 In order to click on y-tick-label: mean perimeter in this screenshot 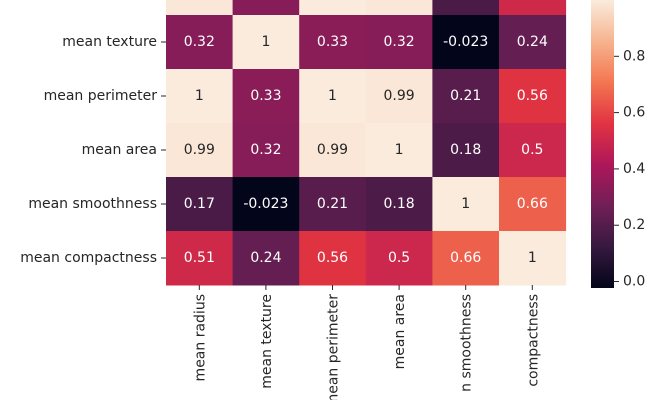, I will do `click(101, 96)`.